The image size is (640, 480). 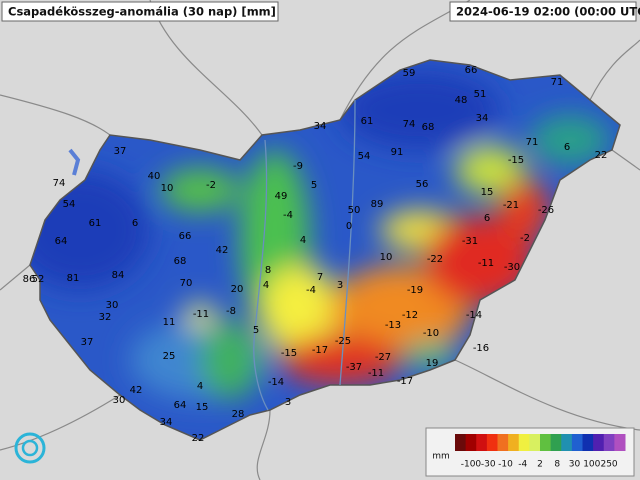 I want to click on value-label: 19, so click(x=432, y=363).